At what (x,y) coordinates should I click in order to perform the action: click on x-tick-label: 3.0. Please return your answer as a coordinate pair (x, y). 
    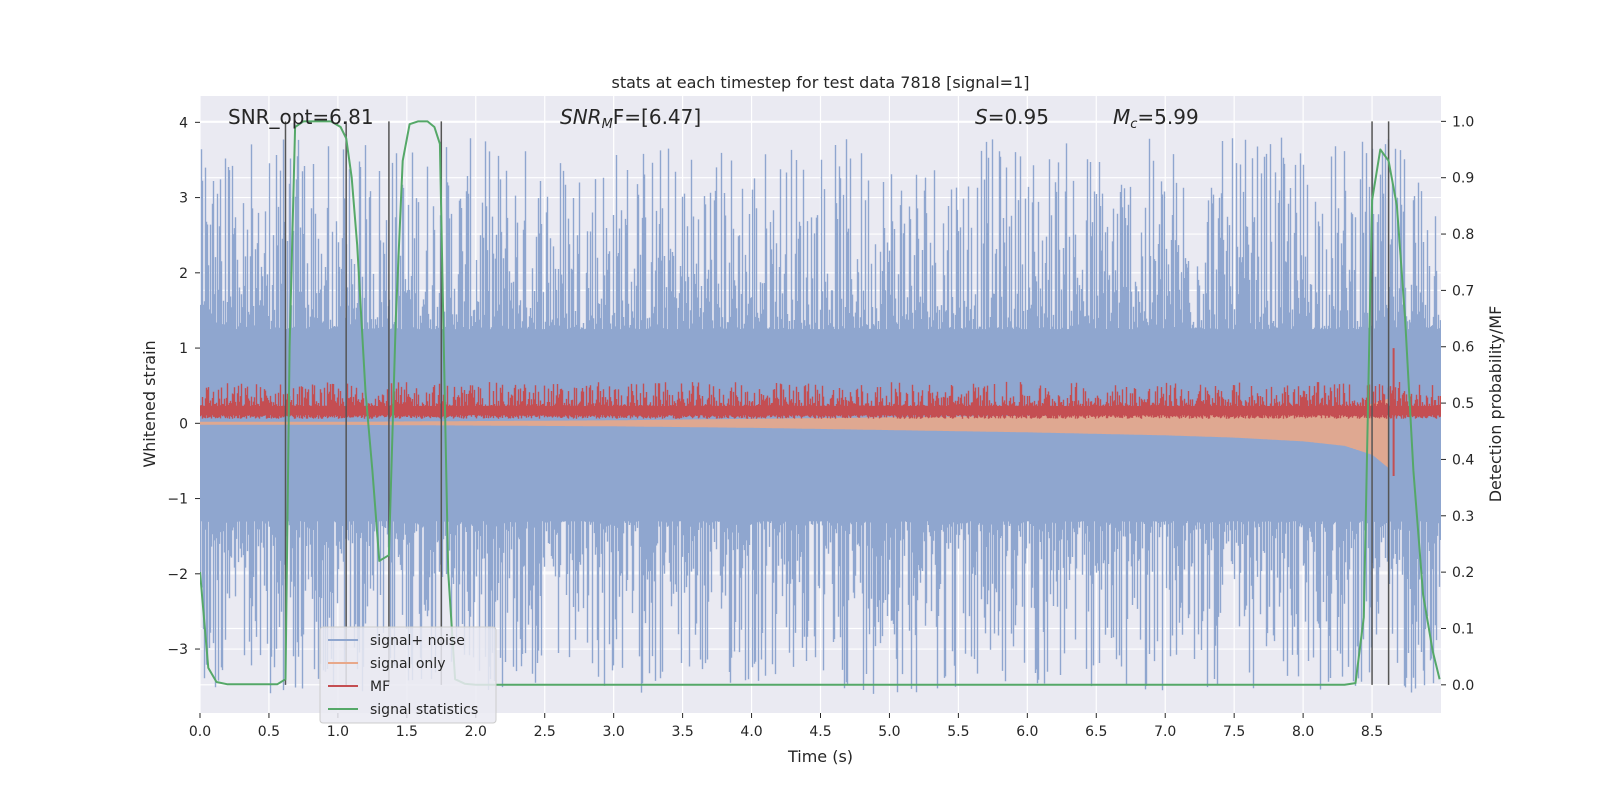
    Looking at the image, I should click on (614, 732).